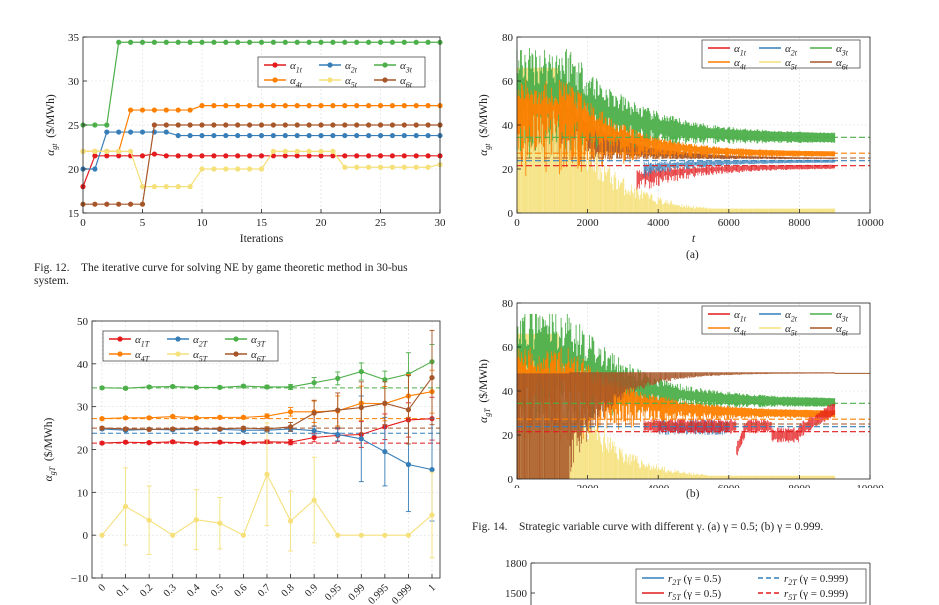  I want to click on y-tick-label: 60, so click(508, 82).